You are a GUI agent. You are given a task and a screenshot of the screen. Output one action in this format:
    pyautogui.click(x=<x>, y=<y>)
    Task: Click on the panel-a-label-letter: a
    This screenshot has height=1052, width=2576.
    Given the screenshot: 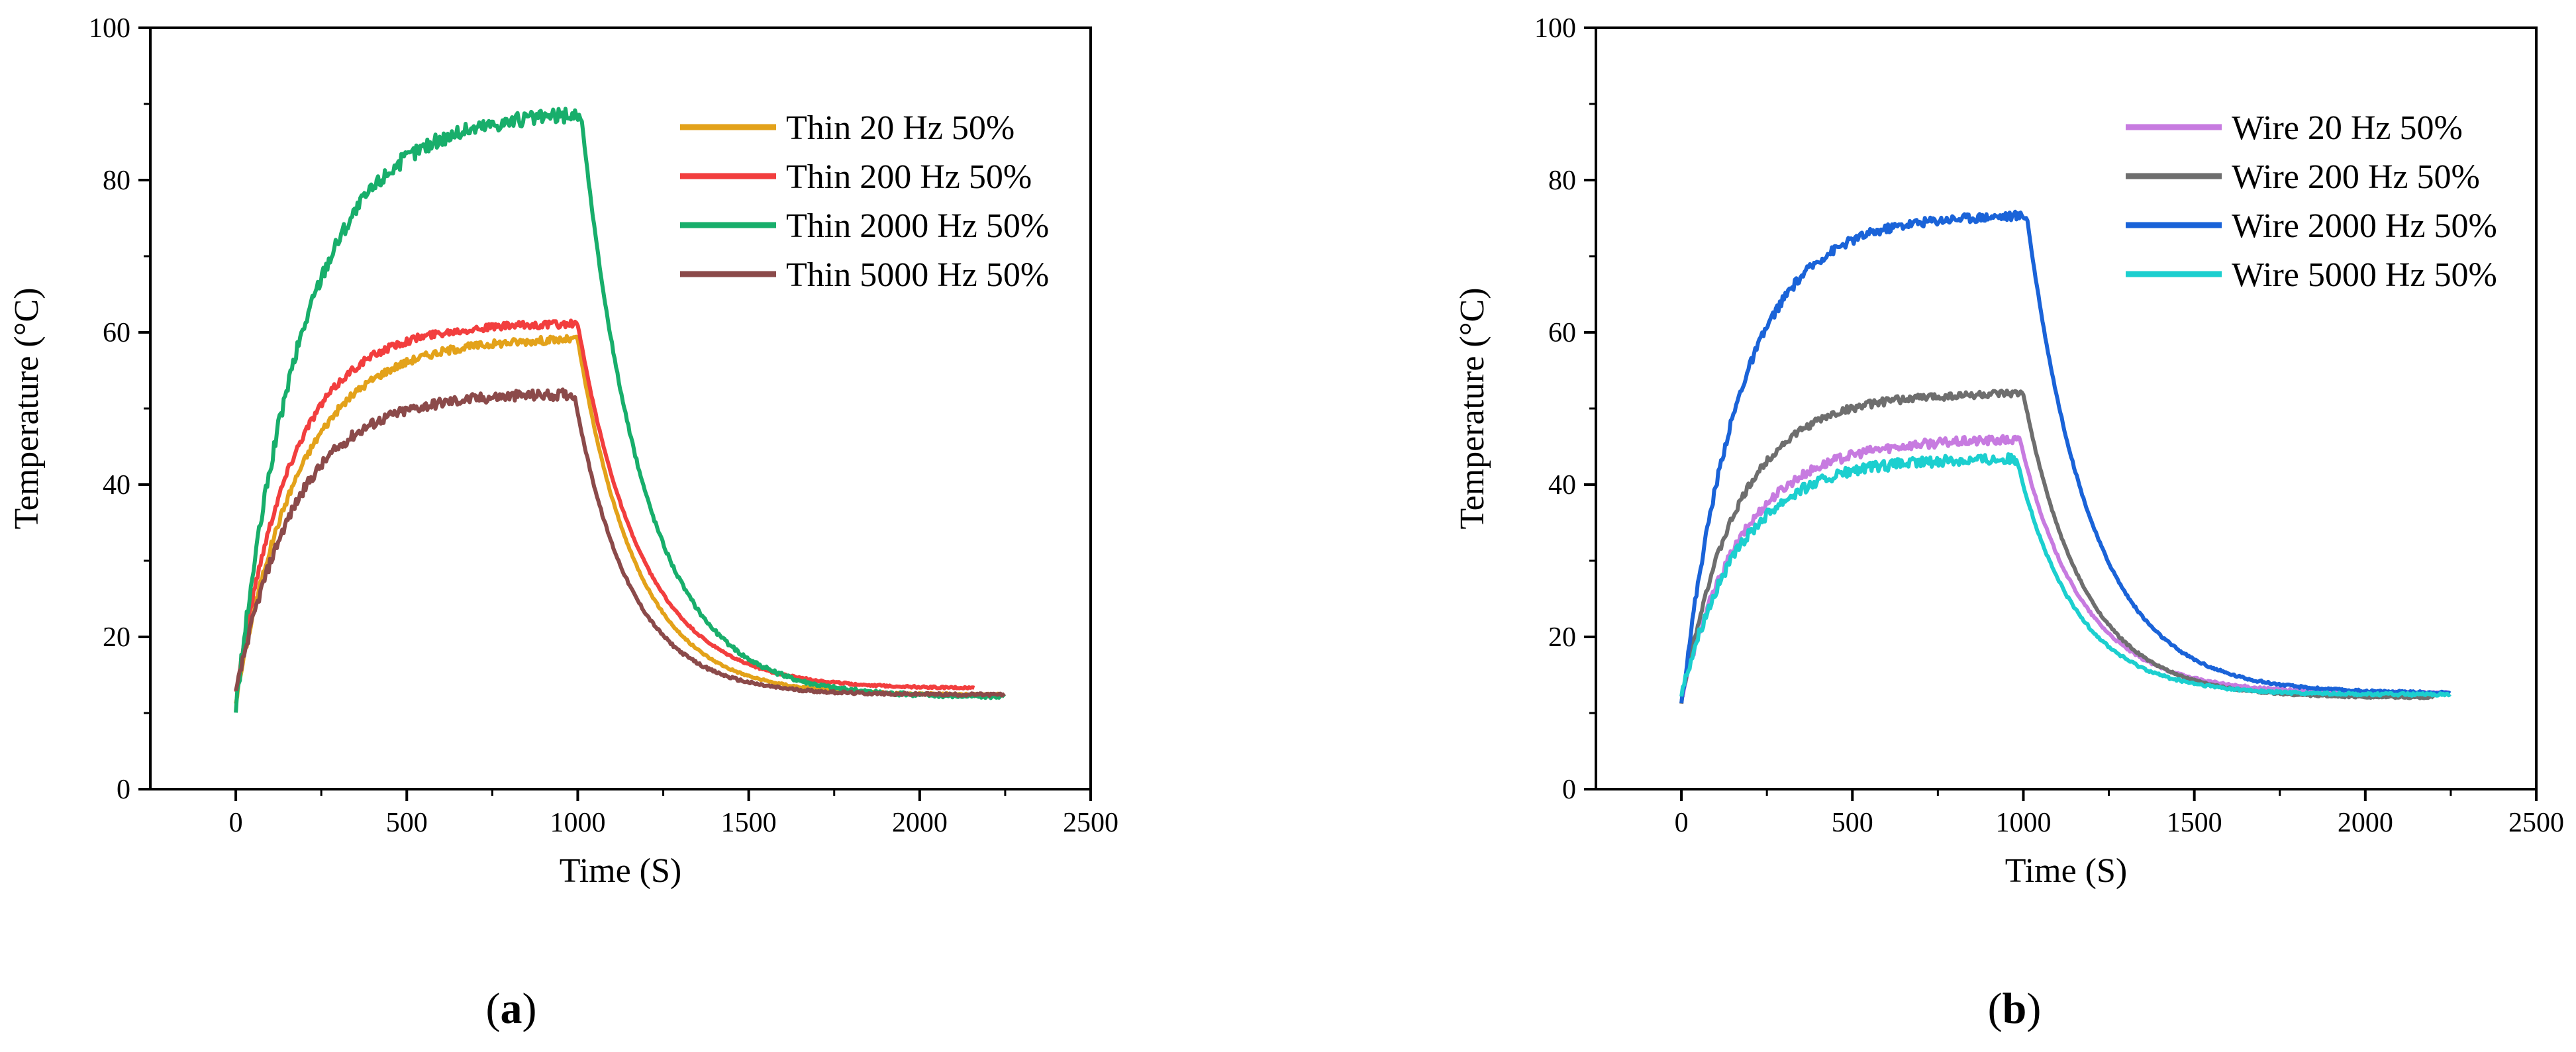 What is the action you would take?
    pyautogui.click(x=511, y=1008)
    